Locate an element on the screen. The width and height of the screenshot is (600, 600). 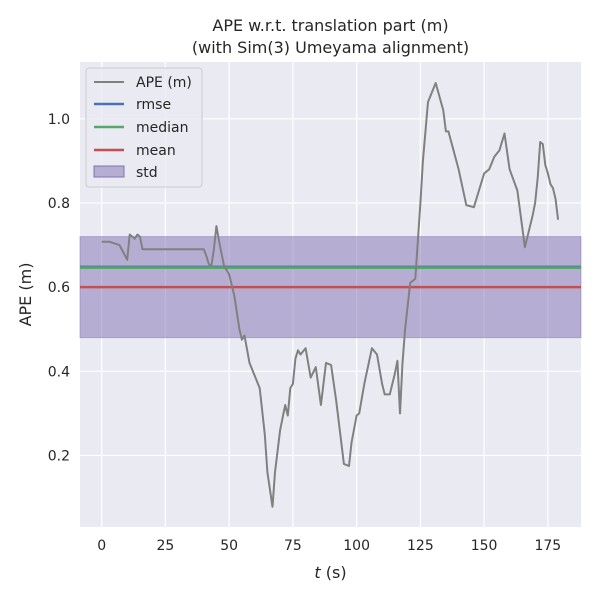
legend-frame is located at coordinates (144, 127).